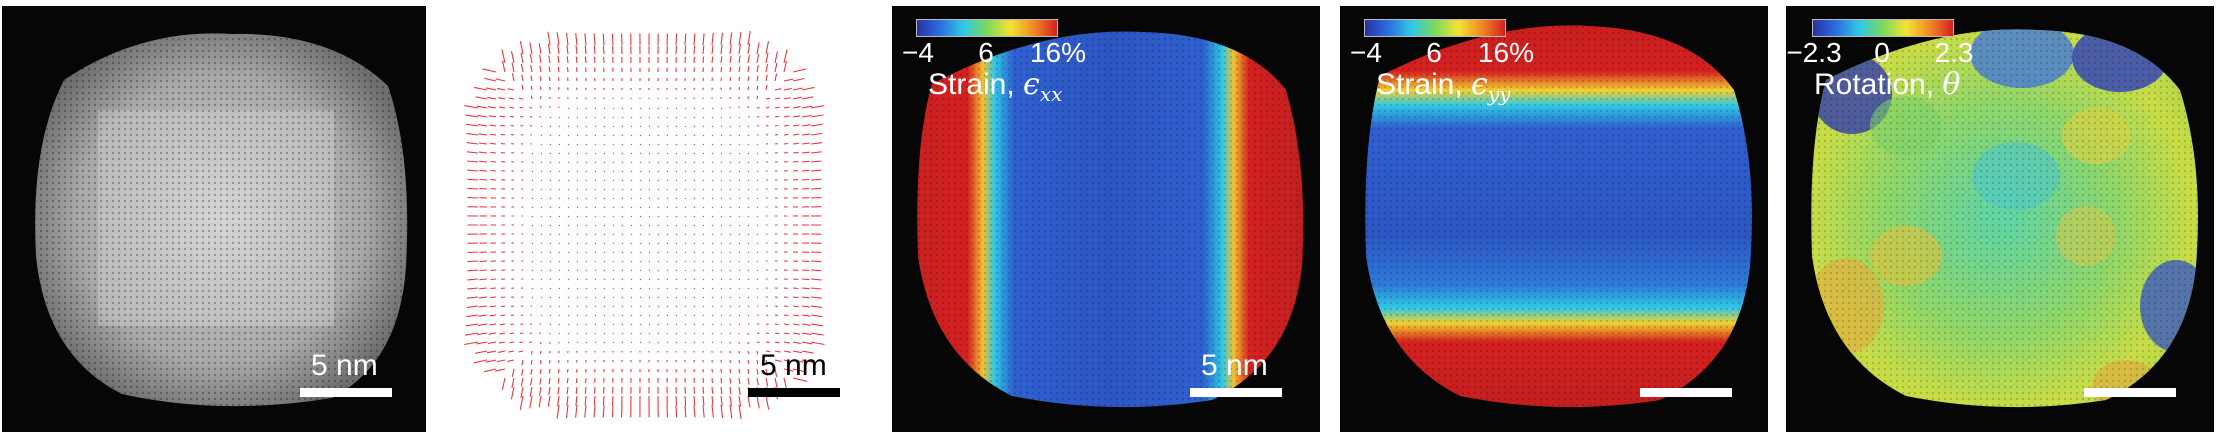 Image resolution: width=2218 pixels, height=438 pixels. Describe the element at coordinates (995, 87) in the screenshot. I see `colorbar-title: Strain, ϵxx` at that location.